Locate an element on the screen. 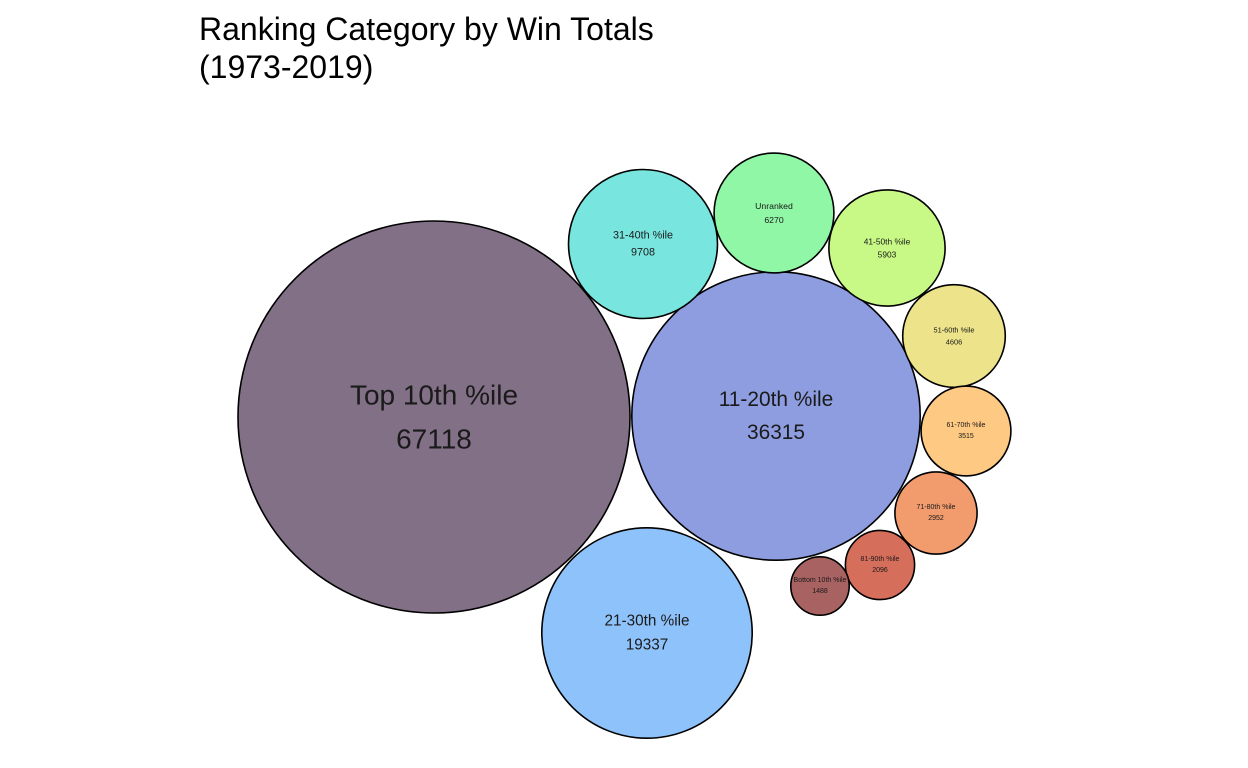 The image size is (1248, 768). bubble-circle-31-40th-pctile is located at coordinates (643, 244).